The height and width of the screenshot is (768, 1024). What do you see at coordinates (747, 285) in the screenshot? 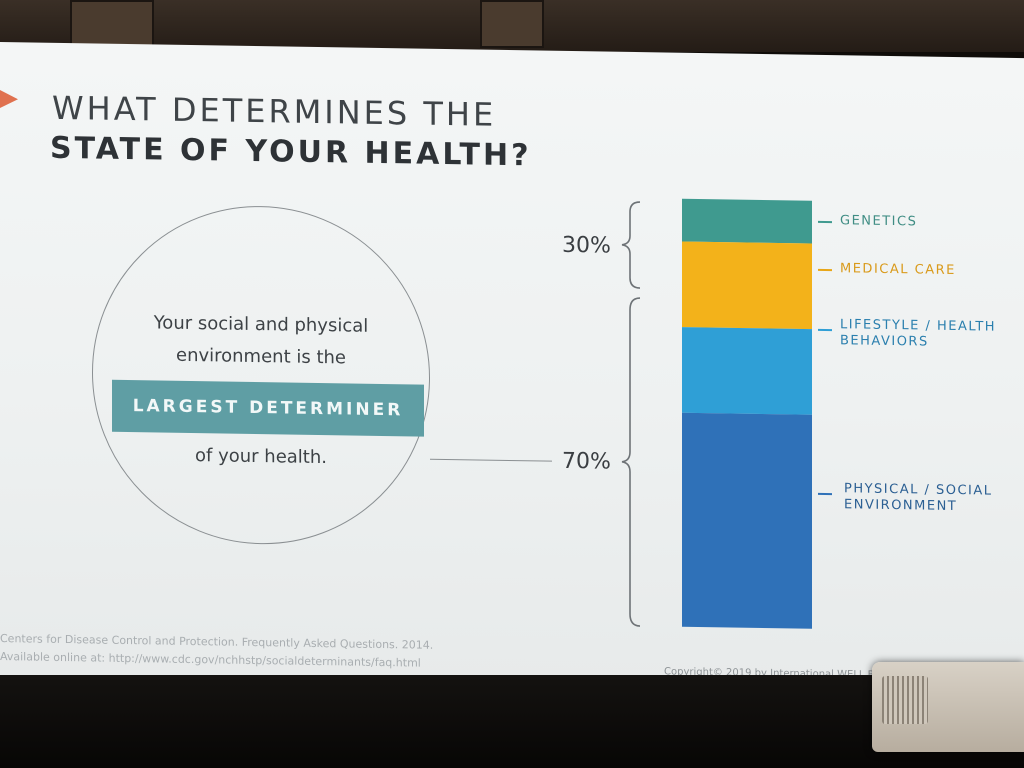
I see `bar-segment-medical-care` at bounding box center [747, 285].